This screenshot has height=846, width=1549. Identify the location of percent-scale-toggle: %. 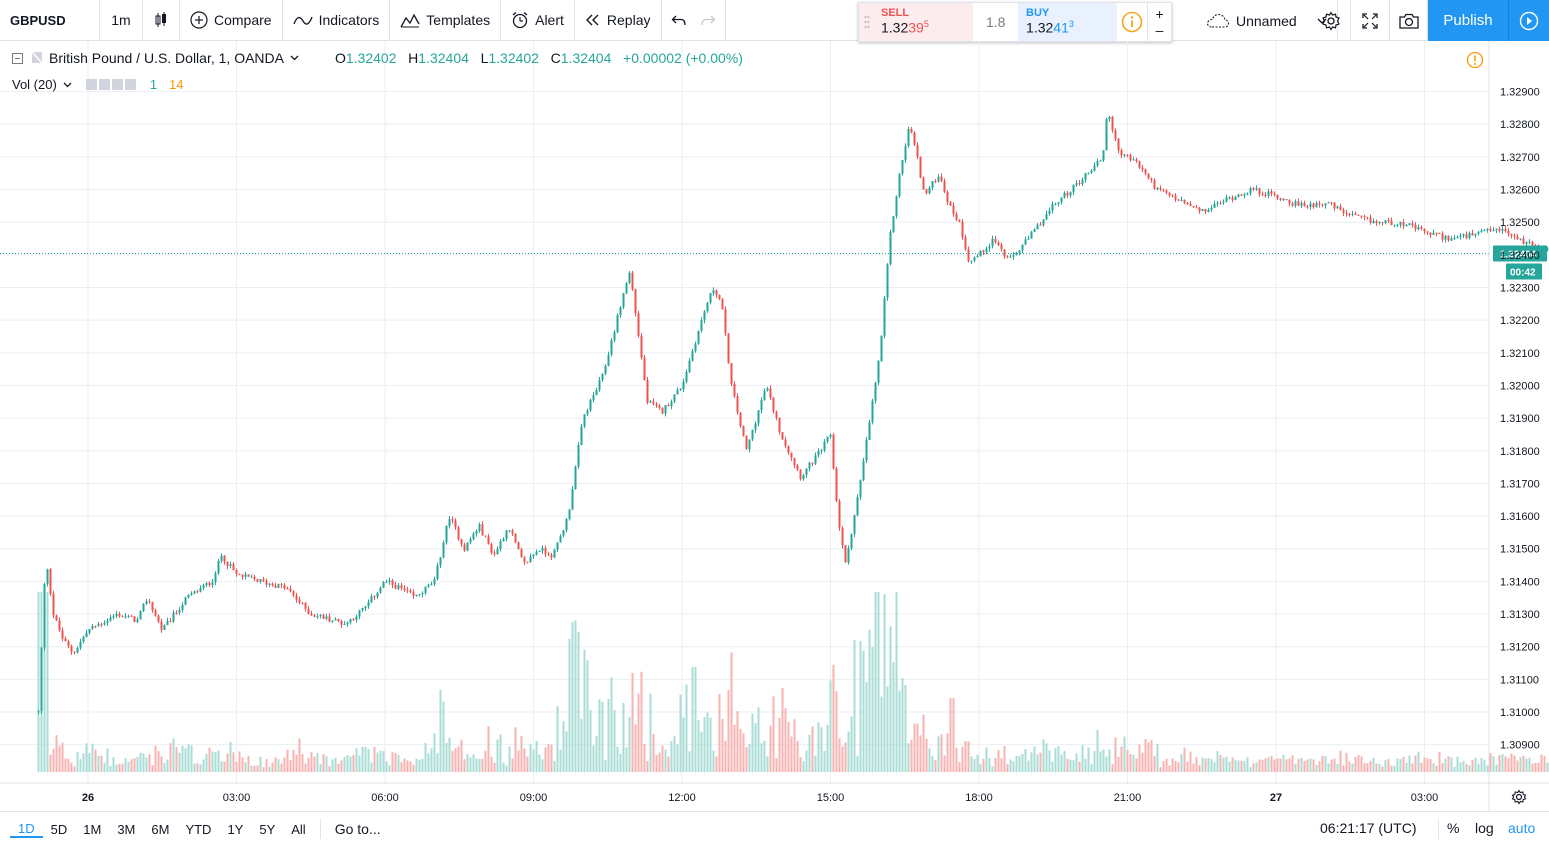
(1453, 828).